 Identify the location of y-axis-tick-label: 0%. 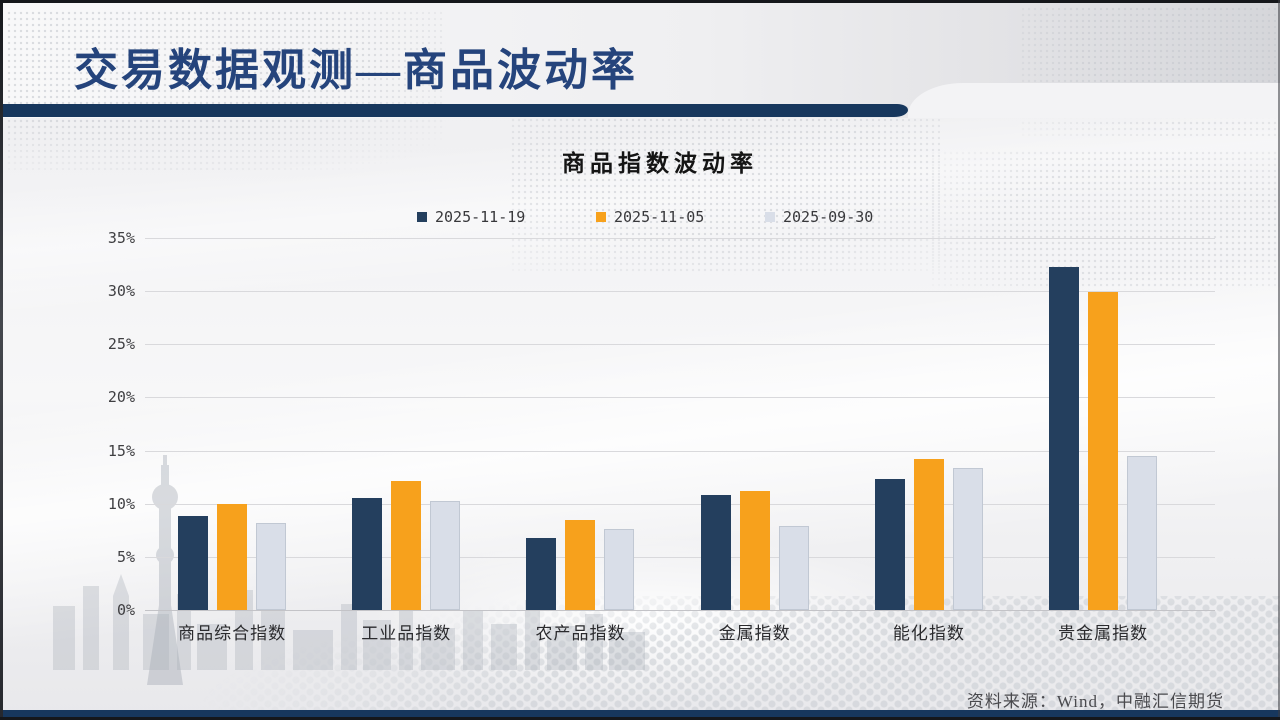
(125, 610).